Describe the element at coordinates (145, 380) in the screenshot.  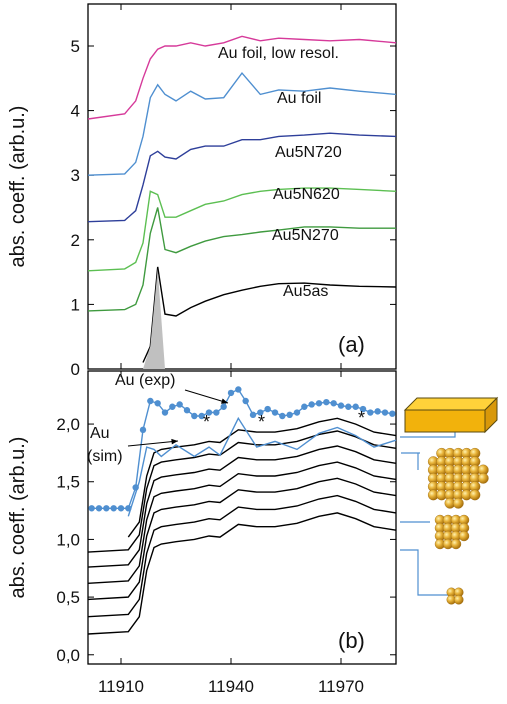
I see `series-label: Au (exp)` at that location.